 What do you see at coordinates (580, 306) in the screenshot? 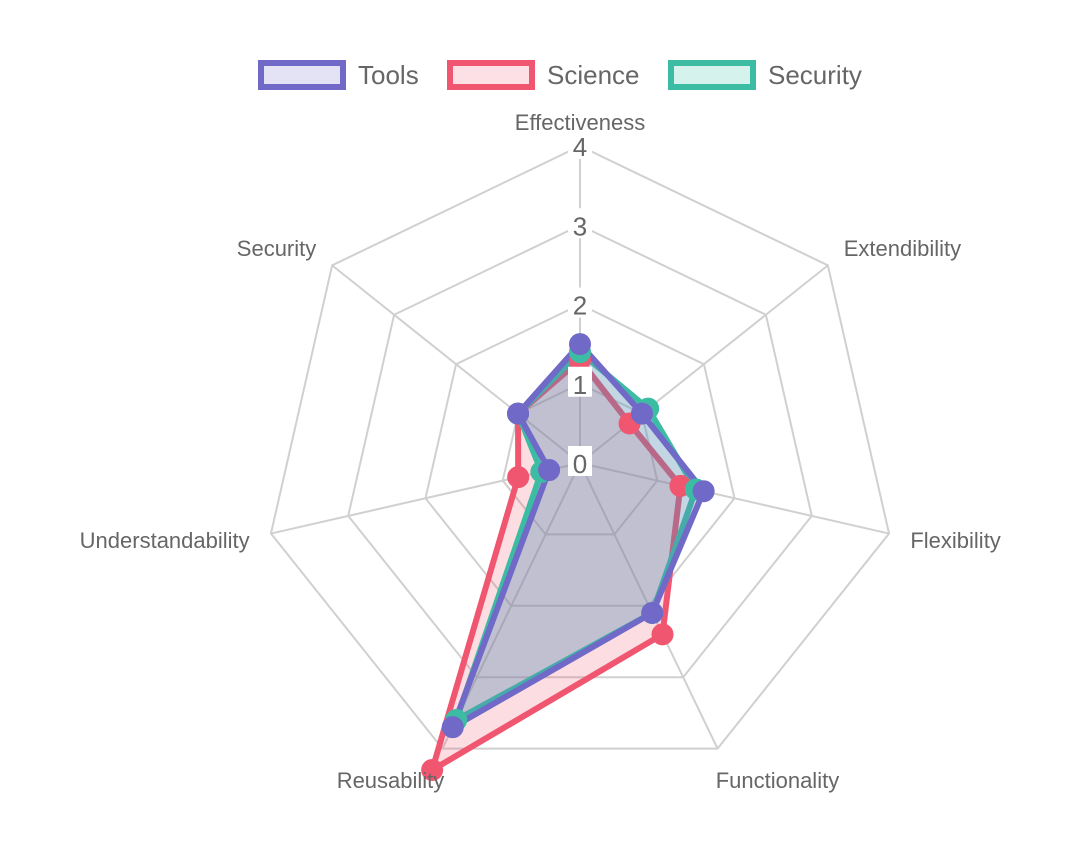
I see `tick-label-2: 2` at bounding box center [580, 306].